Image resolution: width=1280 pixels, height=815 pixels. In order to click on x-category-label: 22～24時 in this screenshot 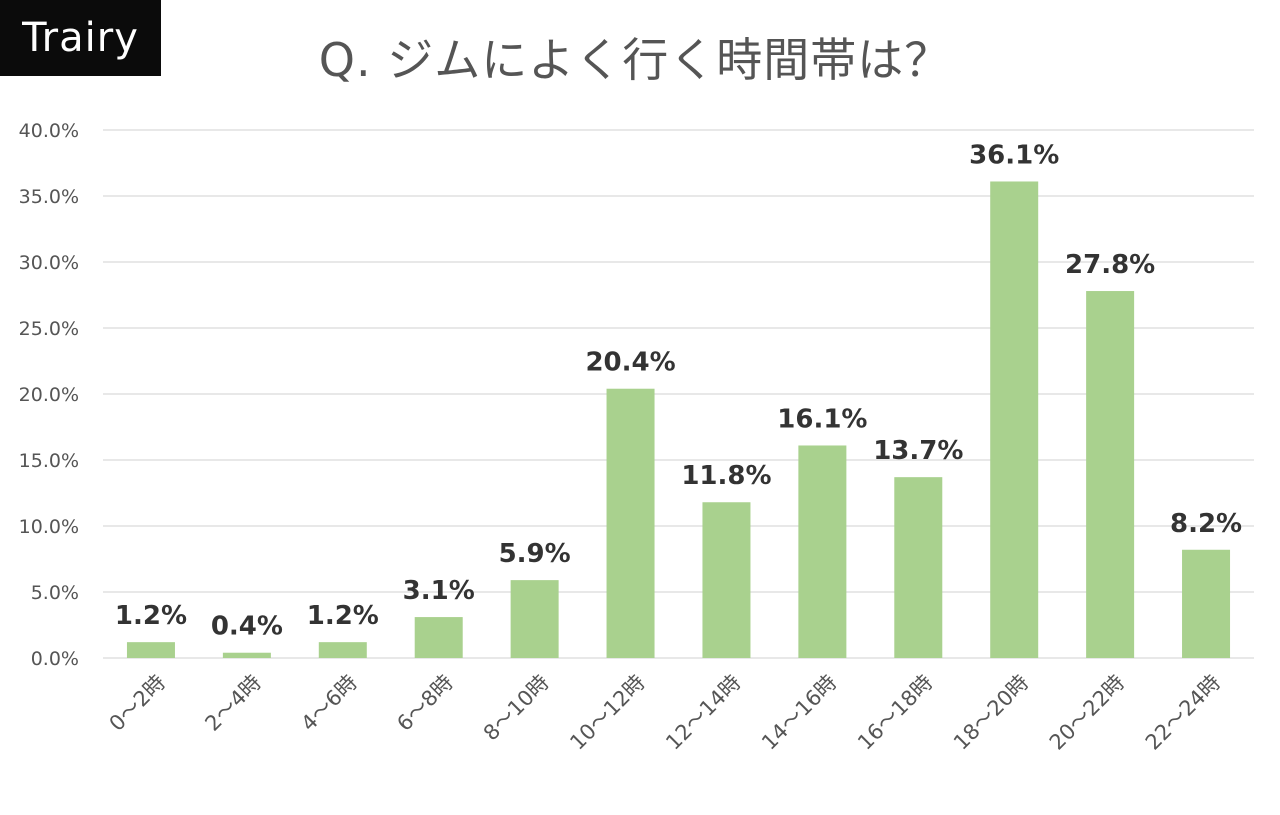, I will do `click(1183, 712)`.